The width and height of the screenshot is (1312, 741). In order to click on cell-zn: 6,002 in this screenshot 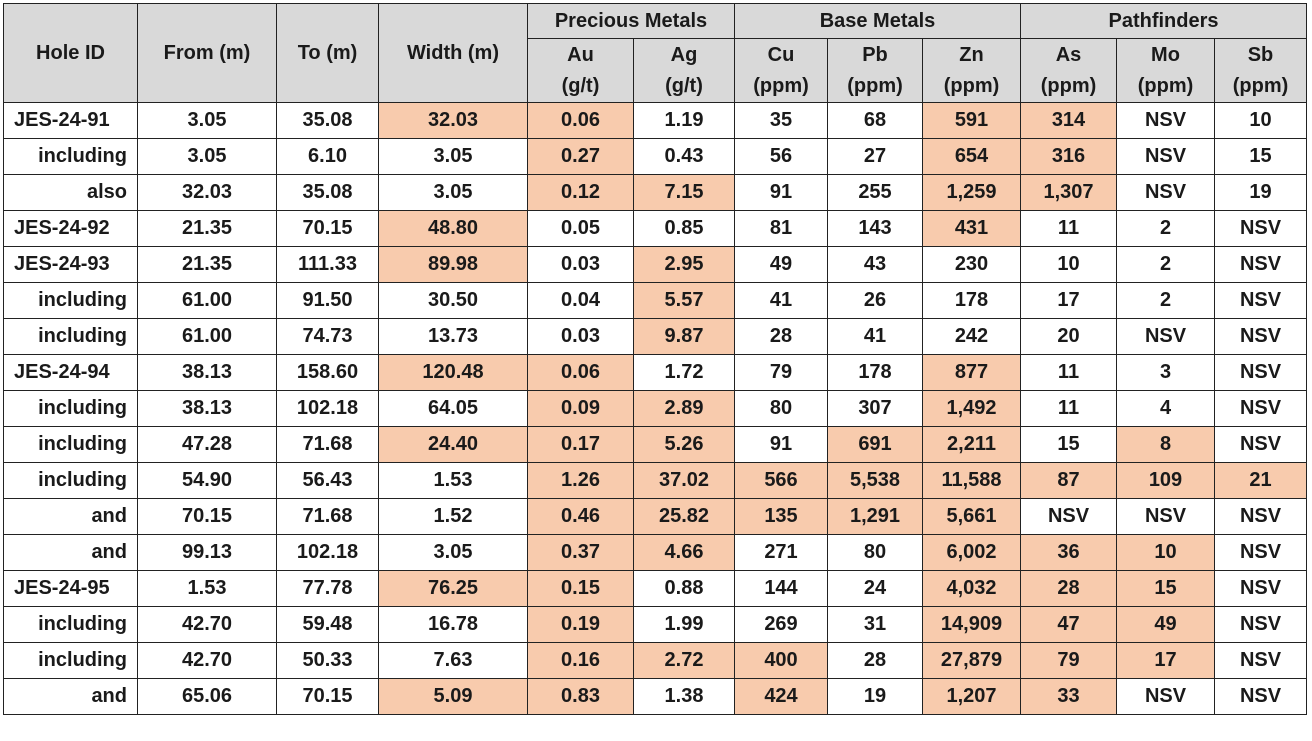, I will do `click(971, 552)`.